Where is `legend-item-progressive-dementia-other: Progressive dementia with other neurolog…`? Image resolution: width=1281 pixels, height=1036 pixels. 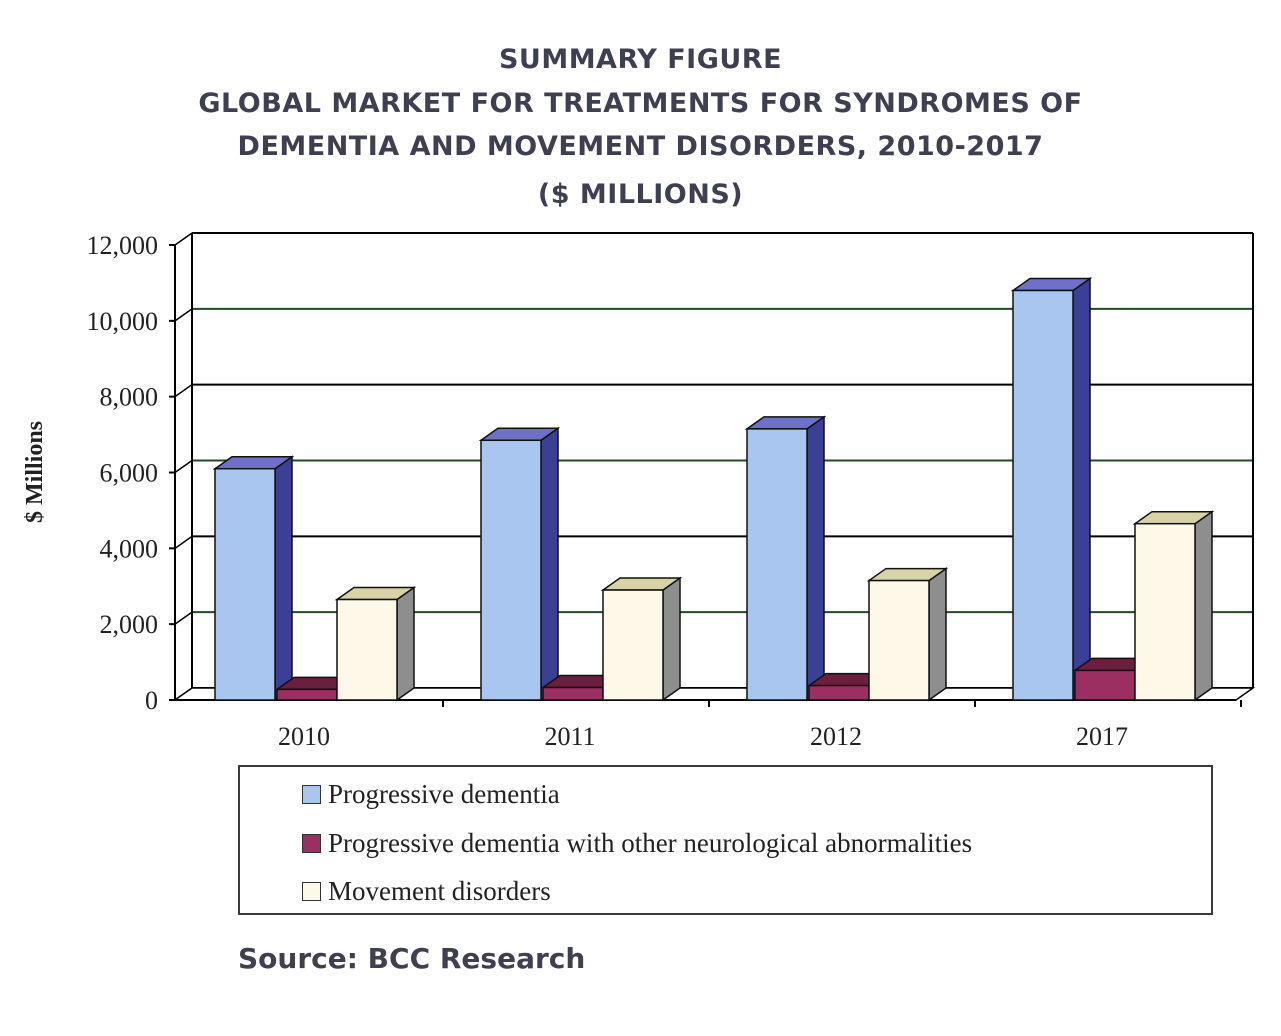
legend-item-progressive-dementia-other: Progressive dementia with other neurolog… is located at coordinates (637, 843).